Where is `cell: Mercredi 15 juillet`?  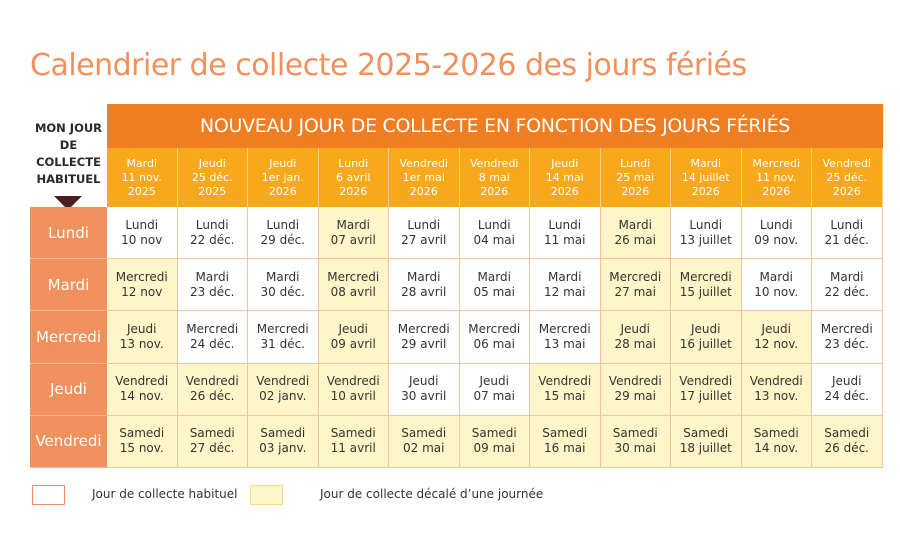 cell: Mercredi 15 juillet is located at coordinates (706, 285).